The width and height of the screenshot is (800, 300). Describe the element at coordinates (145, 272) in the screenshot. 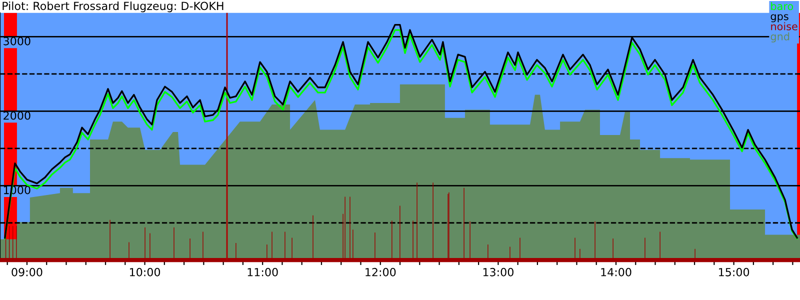

I see `x-tick-label: 10:00` at that location.